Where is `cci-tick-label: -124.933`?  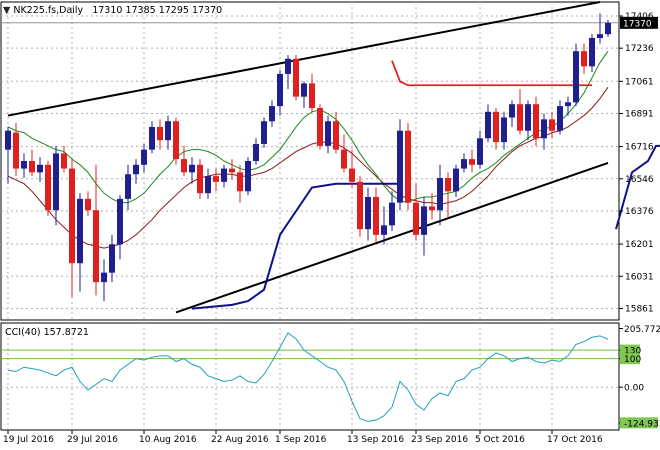
cci-tick-label: -124.933 is located at coordinates (642, 424).